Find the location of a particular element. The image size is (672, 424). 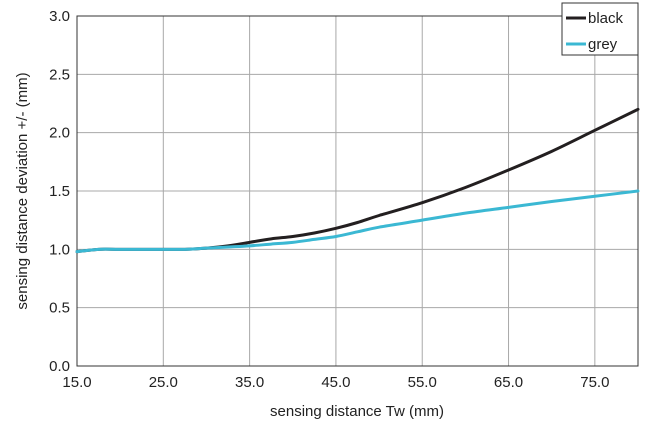

x-tick-labels: 15.0 25.0 35.0 45.0 55.0 65.0 75.0 is located at coordinates (335, 382).